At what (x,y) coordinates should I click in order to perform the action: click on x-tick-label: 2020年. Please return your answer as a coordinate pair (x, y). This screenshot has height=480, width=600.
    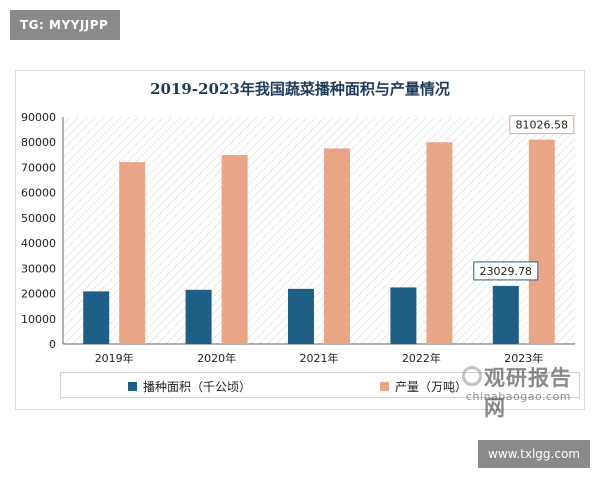
    Looking at the image, I should click on (216, 358).